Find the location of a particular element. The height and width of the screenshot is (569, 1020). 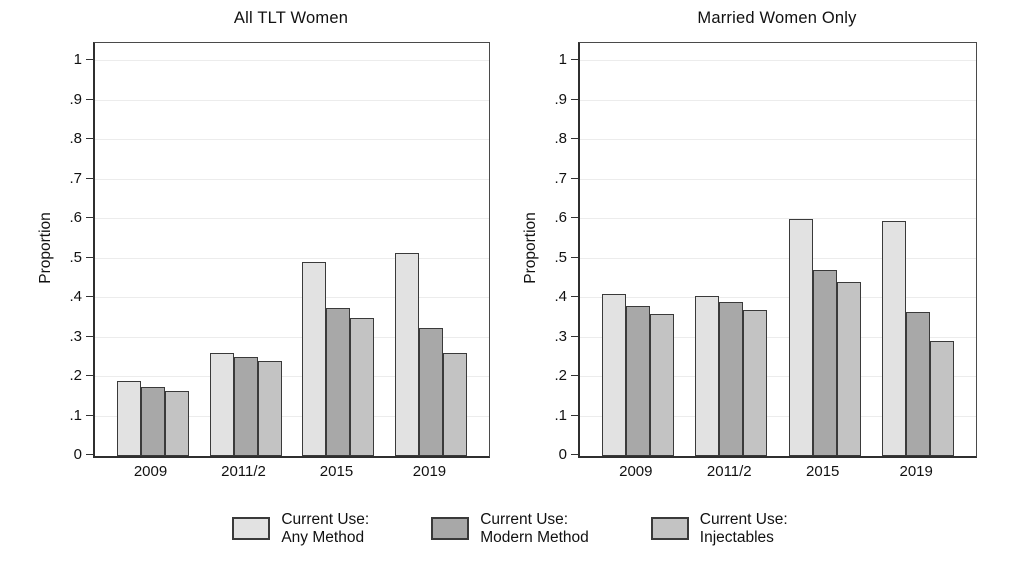

legend-label-modern-method: Current Use: Modern Method is located at coordinates (534, 528).